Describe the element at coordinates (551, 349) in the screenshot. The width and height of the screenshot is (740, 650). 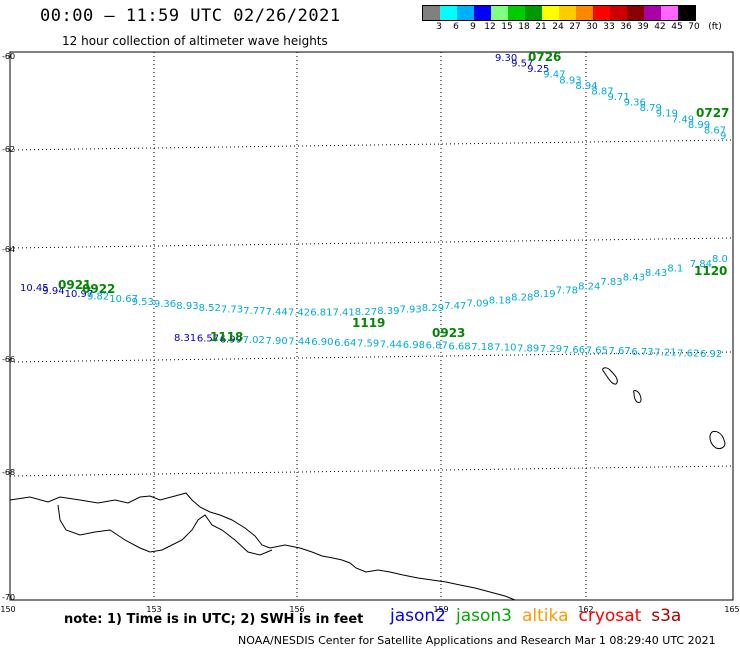
I see `swh-value-label: 7.29` at that location.